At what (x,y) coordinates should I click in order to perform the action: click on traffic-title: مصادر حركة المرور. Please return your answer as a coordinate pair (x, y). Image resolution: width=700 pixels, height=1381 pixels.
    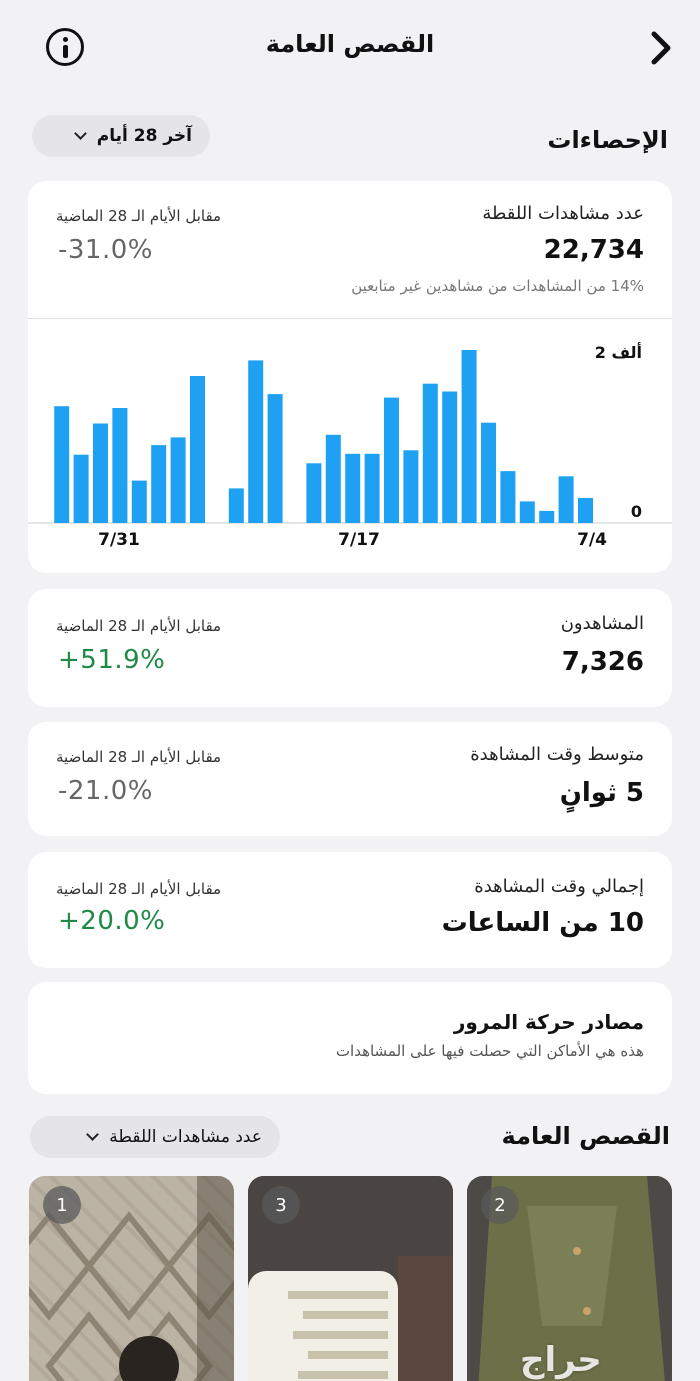
    Looking at the image, I should click on (548, 1022).